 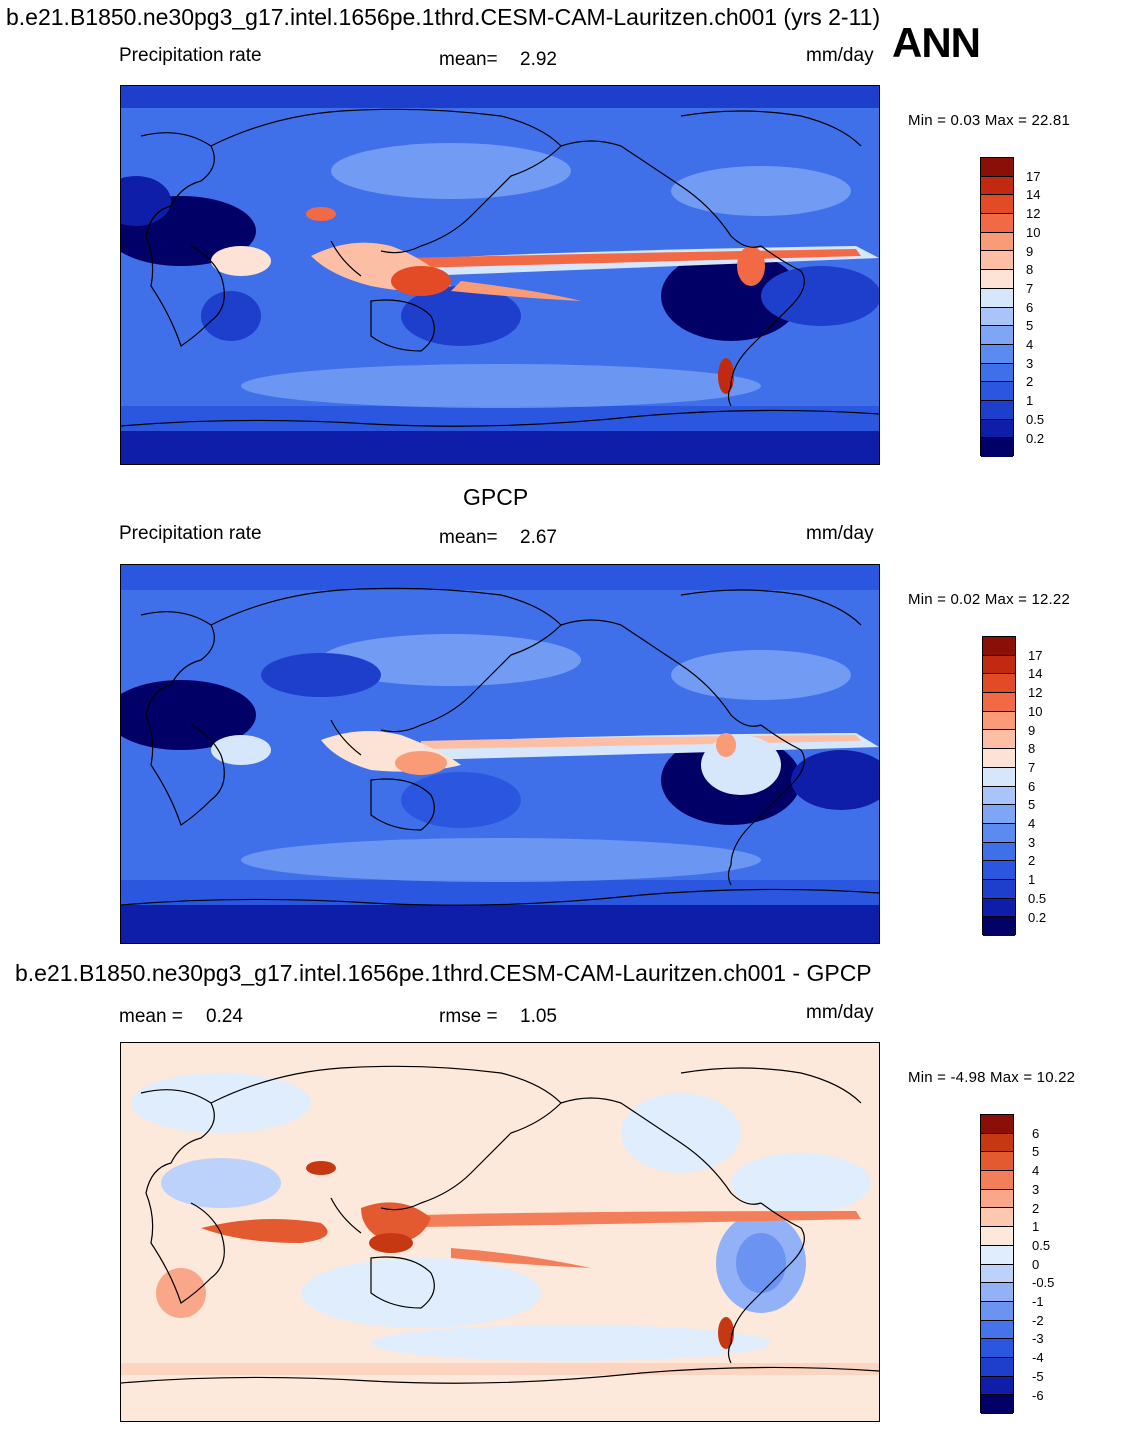 What do you see at coordinates (840, 55) in the screenshot?
I see `panel1-units: mm/day` at bounding box center [840, 55].